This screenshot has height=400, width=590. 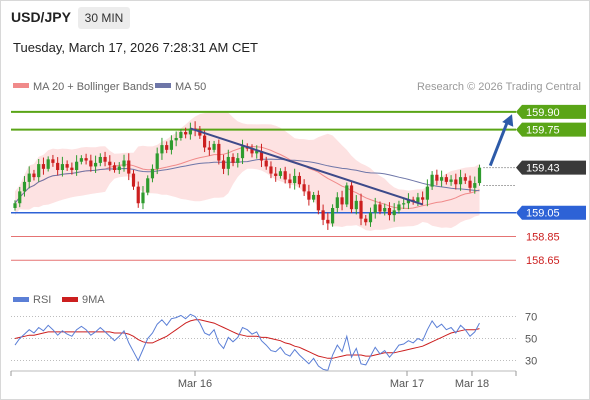 I want to click on time-tick-label: Mar 17, so click(x=407, y=384).